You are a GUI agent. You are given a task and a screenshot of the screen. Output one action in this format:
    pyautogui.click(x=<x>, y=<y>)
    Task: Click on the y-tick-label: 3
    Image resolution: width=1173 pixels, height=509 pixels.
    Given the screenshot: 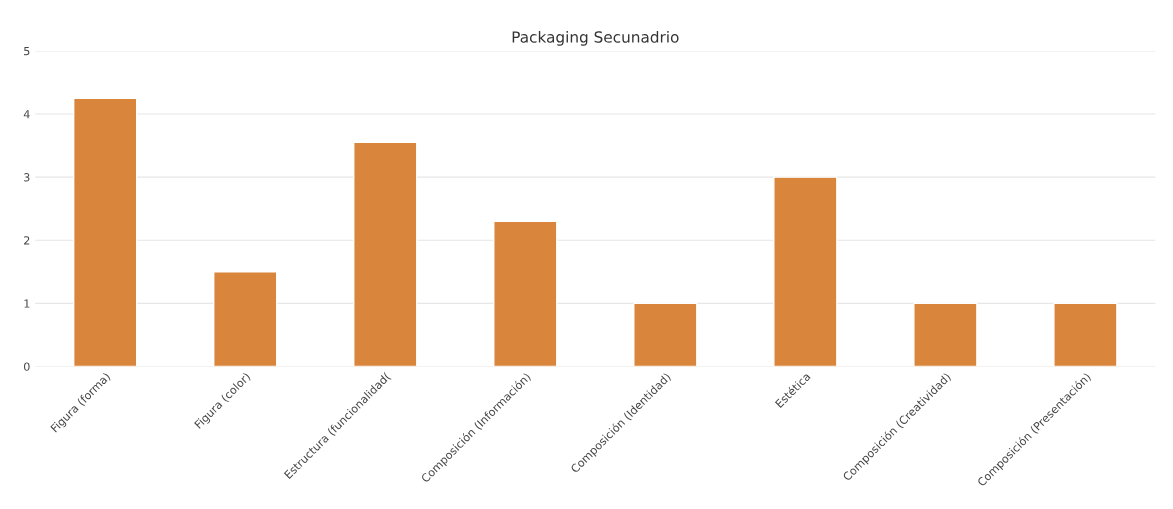 What is the action you would take?
    pyautogui.click(x=27, y=177)
    